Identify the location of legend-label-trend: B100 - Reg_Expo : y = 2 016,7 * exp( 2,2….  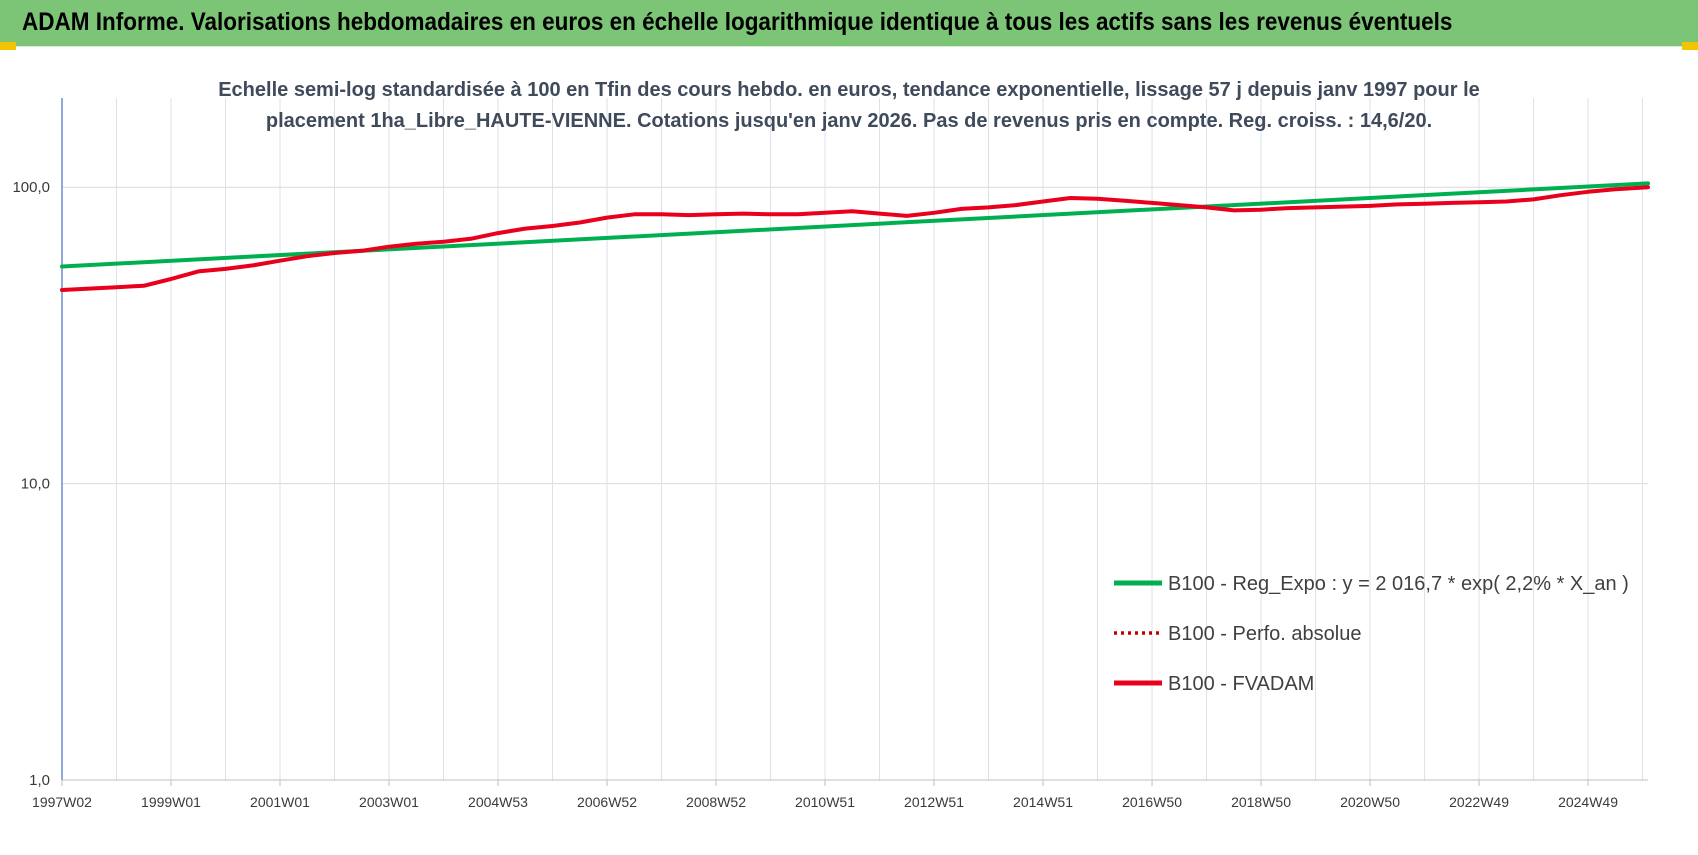
(1398, 584).